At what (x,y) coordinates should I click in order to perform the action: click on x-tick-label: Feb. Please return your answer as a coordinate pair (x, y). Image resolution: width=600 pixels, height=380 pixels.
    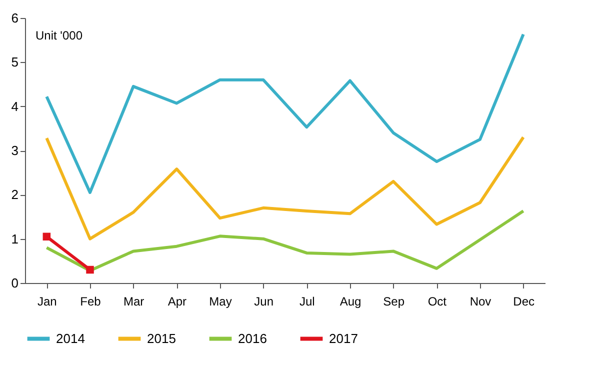
    Looking at the image, I should click on (91, 301).